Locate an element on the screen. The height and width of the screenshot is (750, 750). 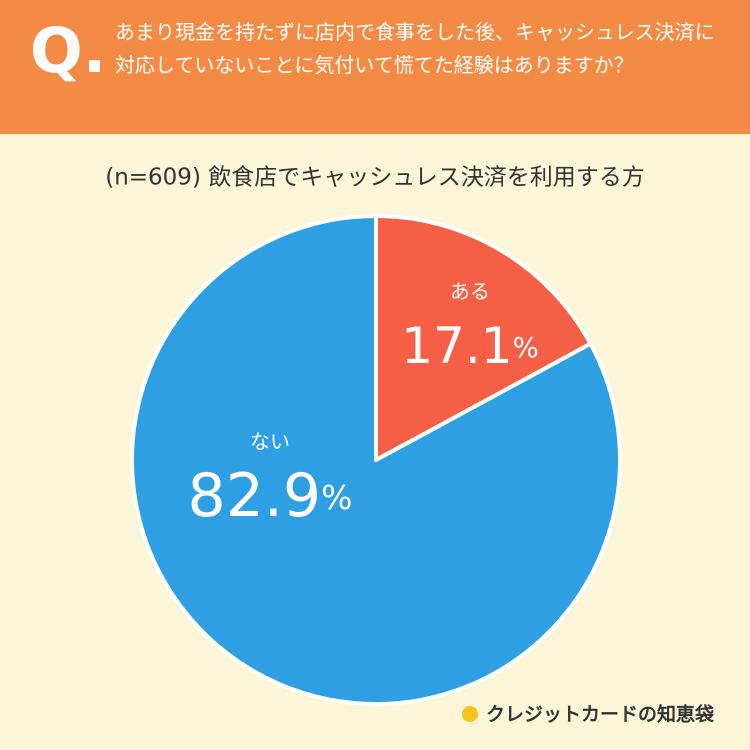
category-label: ある is located at coordinates (470, 292).